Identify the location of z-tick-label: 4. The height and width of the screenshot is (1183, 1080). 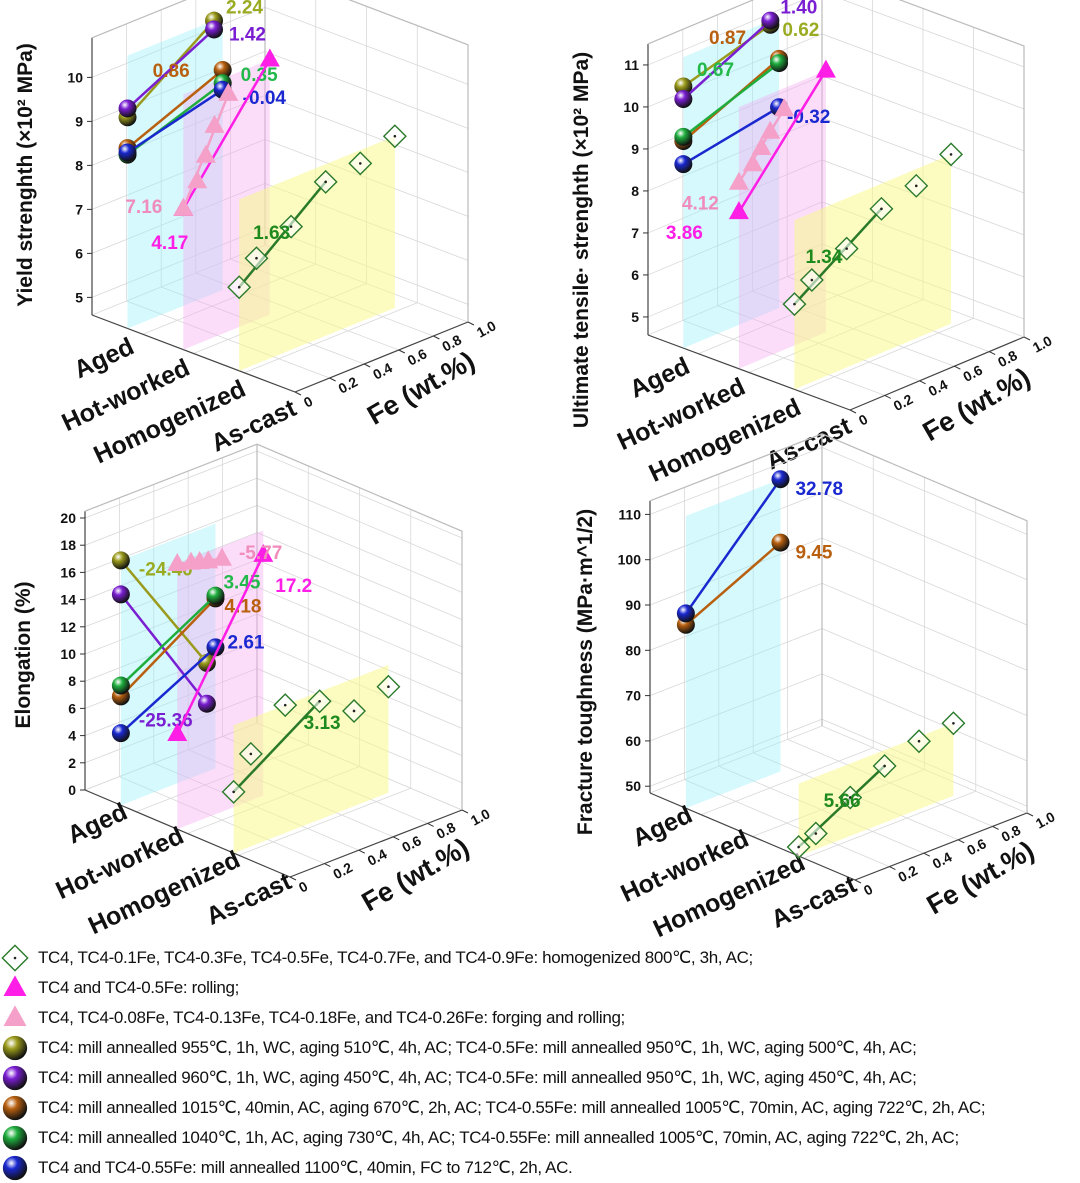
(72, 736).